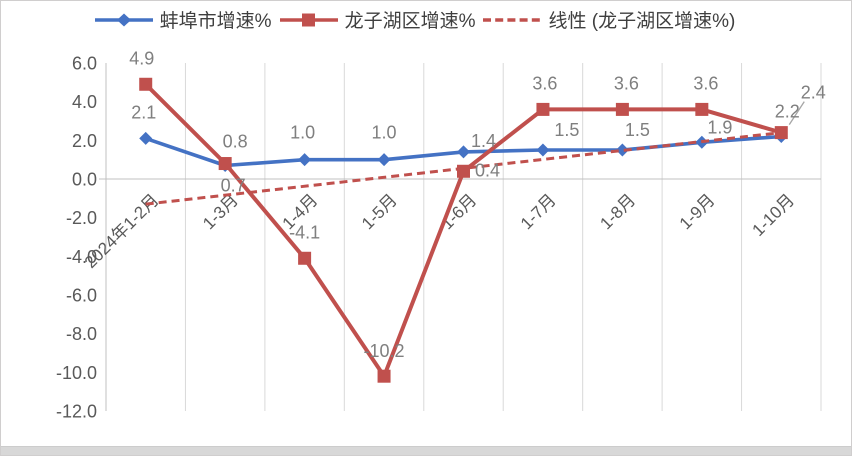 This screenshot has height=456, width=852. I want to click on longzihu-data-label: 0.4, so click(487, 170).